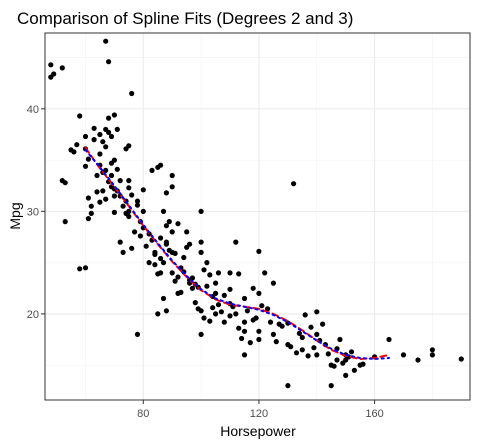 This screenshot has height=445, width=479. Describe the element at coordinates (258, 431) in the screenshot. I see `x-axis-title: Horsepower` at that location.